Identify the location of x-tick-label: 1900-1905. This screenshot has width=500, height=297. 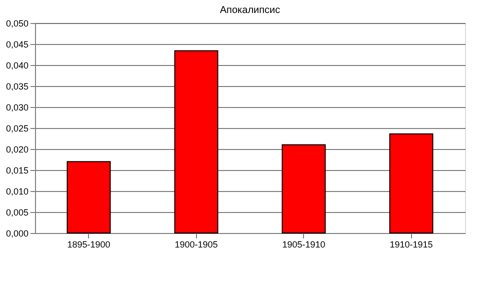
(196, 245).